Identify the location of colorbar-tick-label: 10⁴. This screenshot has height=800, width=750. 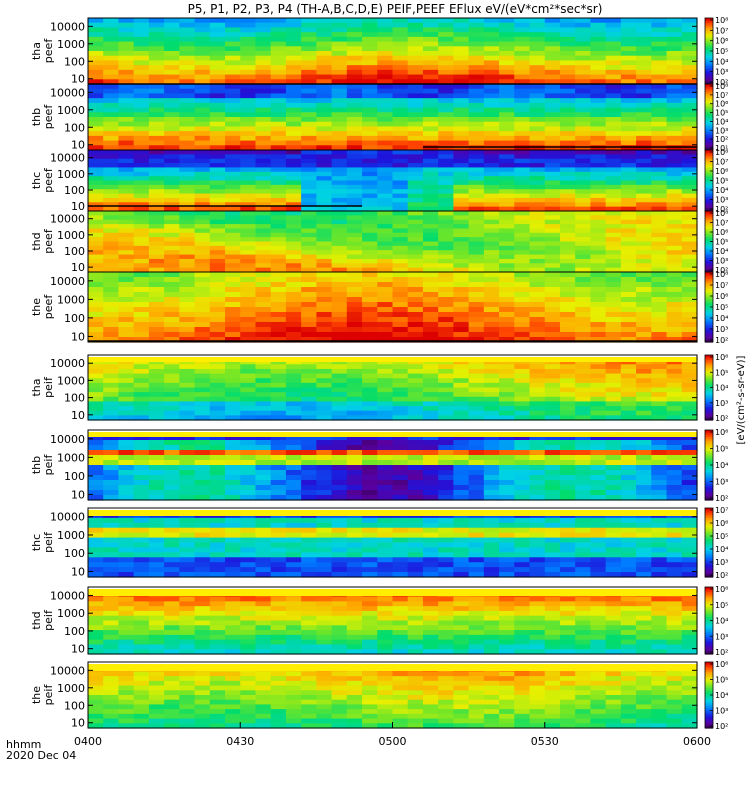
(721, 190).